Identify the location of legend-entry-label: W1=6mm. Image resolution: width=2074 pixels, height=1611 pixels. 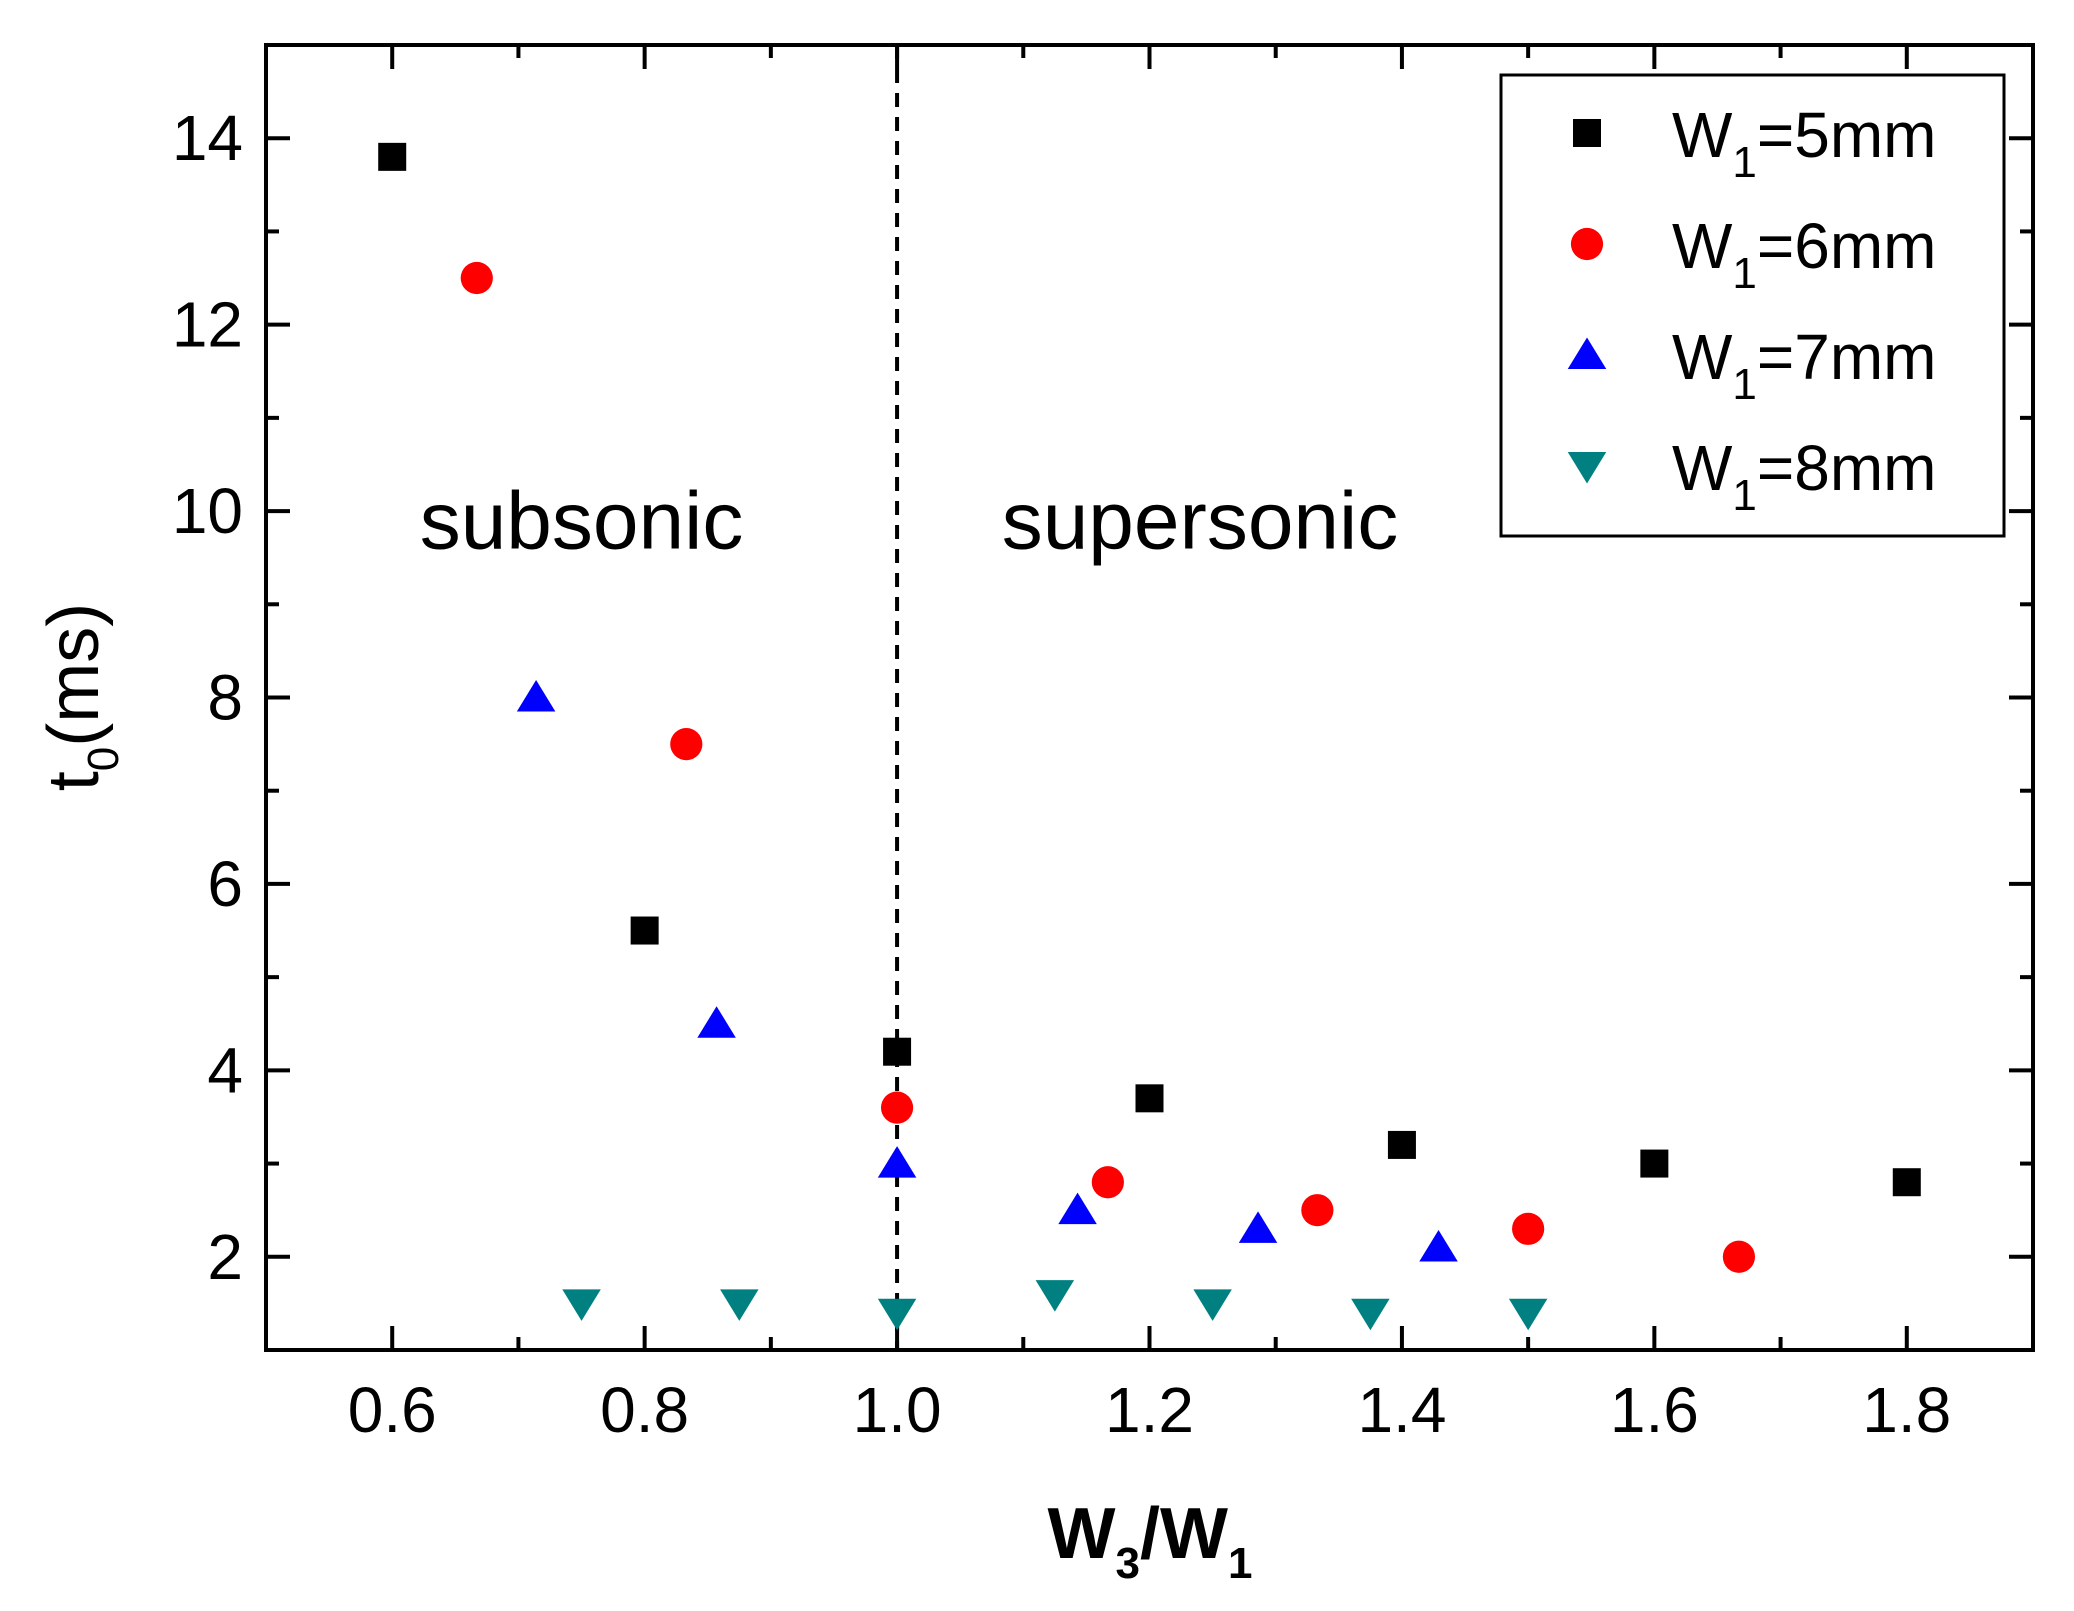
(1804, 254).